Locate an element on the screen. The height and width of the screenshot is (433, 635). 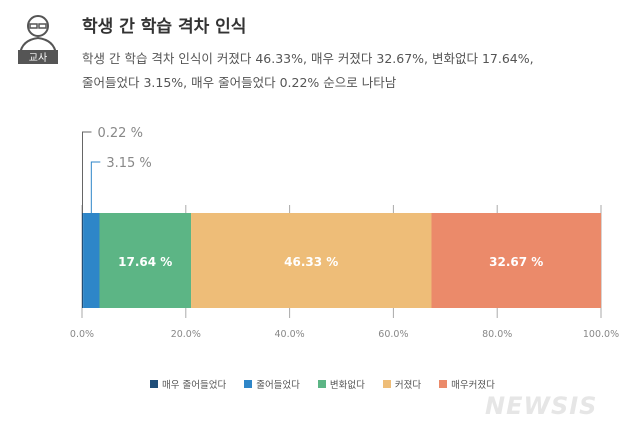
x-tick-label: 20.0% is located at coordinates (186, 334).